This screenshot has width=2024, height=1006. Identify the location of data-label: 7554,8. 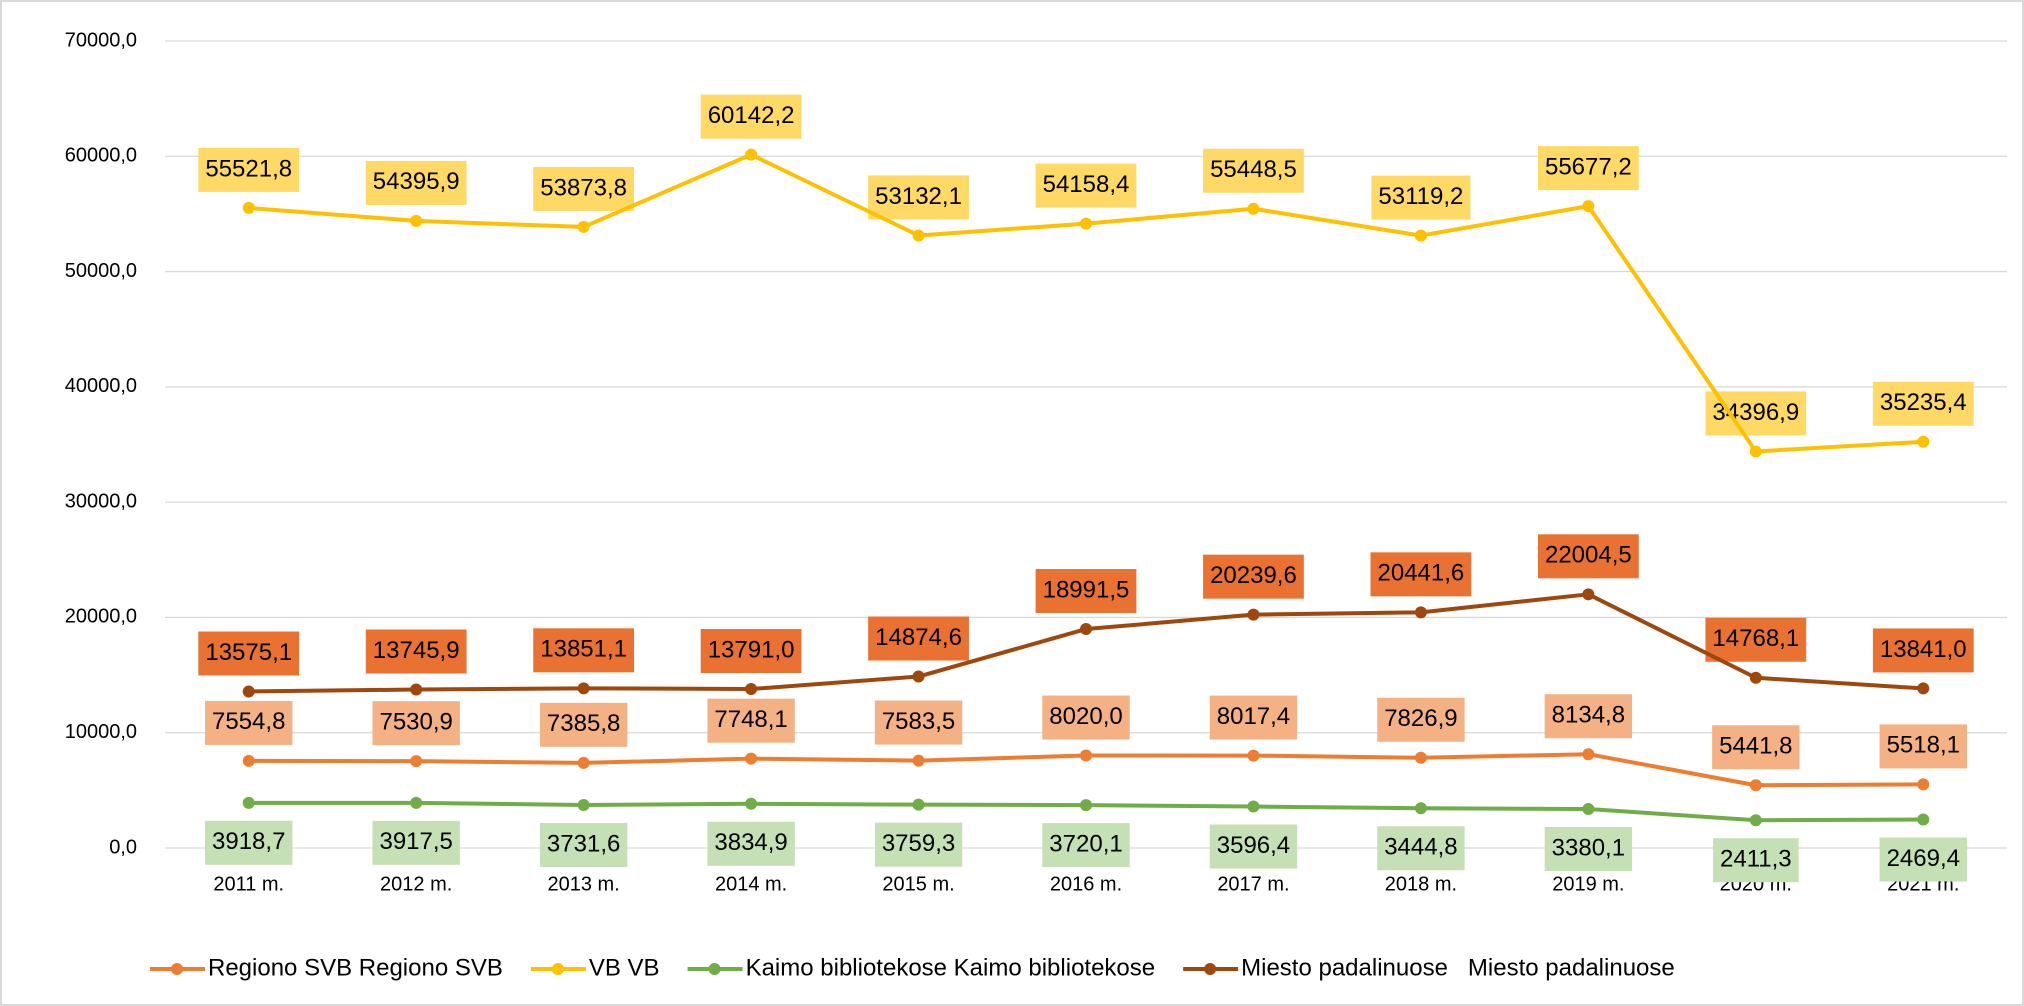
(249, 722).